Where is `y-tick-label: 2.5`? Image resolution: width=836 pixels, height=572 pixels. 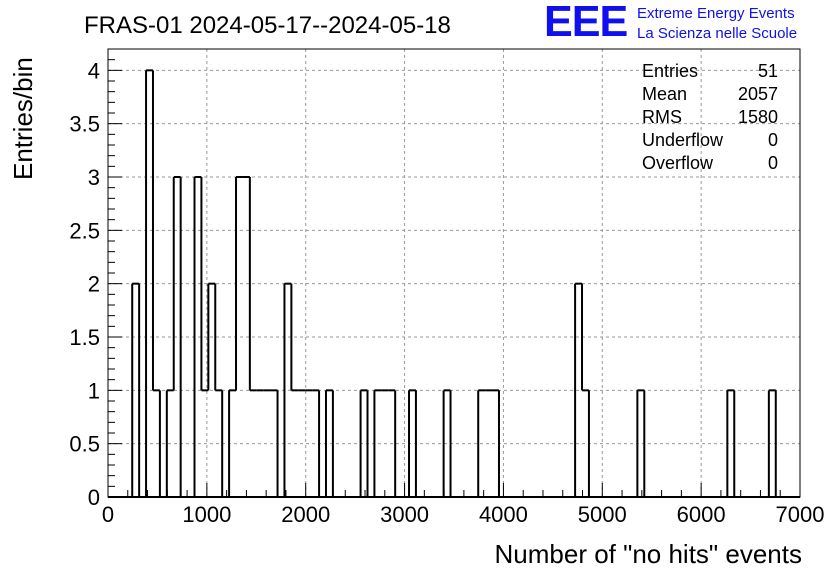
y-tick-label: 2.5 is located at coordinates (84, 230).